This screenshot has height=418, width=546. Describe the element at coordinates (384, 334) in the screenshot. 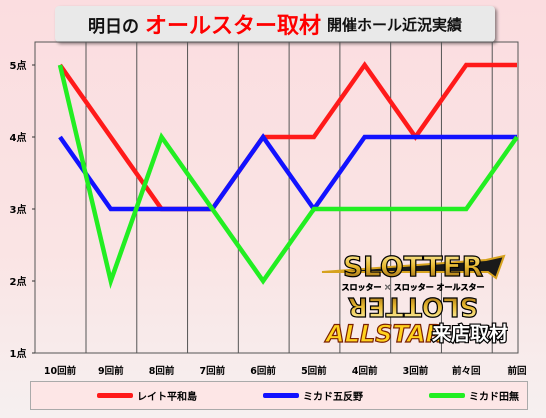

I see `logo-allstar: ALLSTAR` at that location.